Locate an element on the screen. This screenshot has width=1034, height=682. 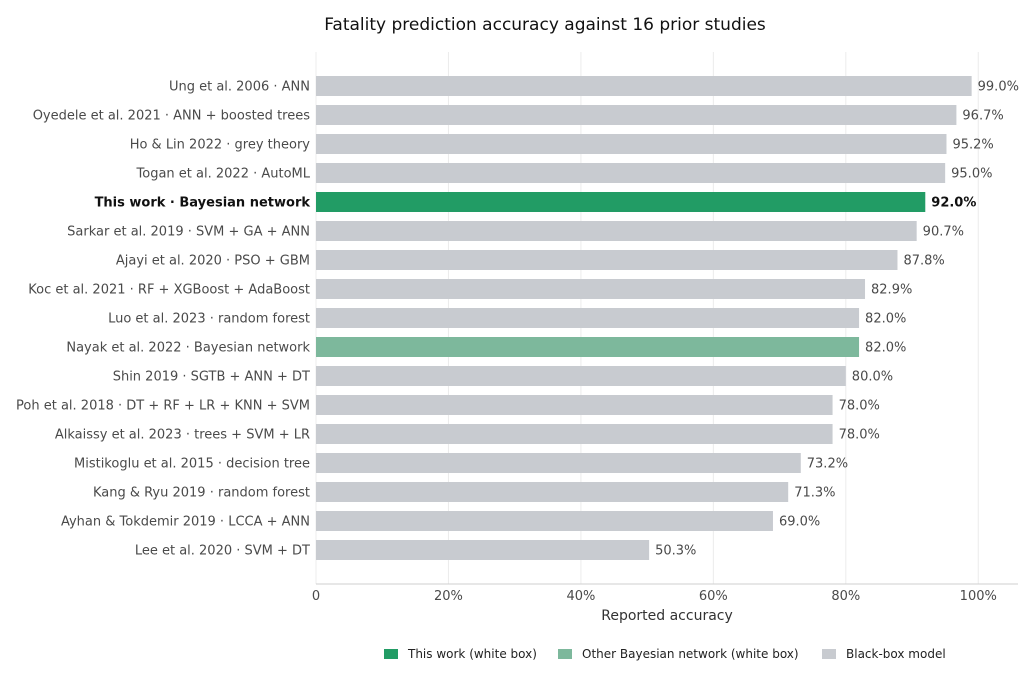
x-tick-label: 40% is located at coordinates (580, 596).